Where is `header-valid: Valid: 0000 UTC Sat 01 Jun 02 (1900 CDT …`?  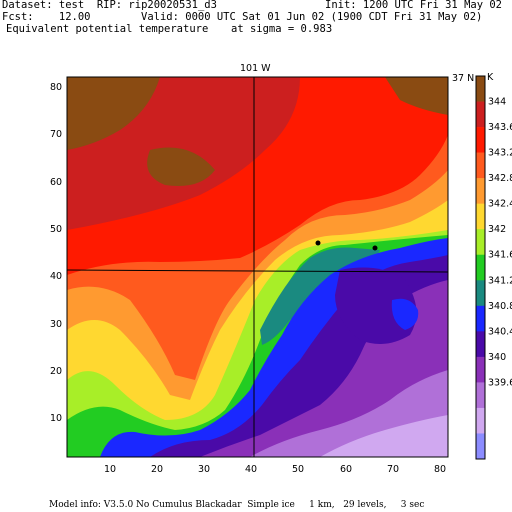 header-valid: Valid: 0000 UTC Sat 01 Jun 02 (1900 CDT … is located at coordinates (312, 17).